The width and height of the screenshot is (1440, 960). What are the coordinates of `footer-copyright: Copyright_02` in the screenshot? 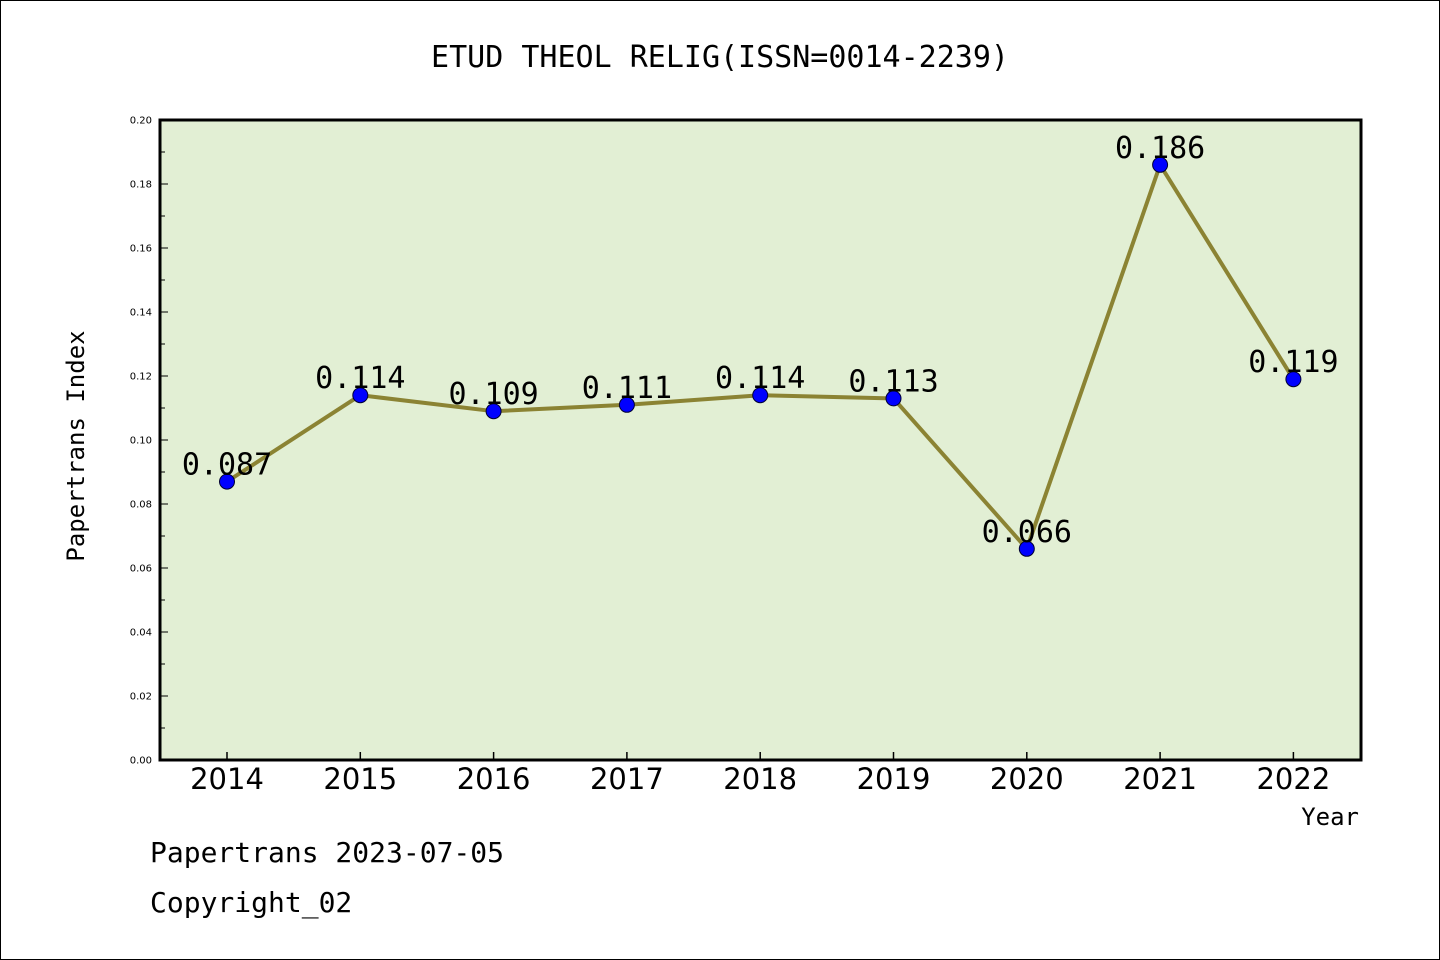 It's located at (251, 902).